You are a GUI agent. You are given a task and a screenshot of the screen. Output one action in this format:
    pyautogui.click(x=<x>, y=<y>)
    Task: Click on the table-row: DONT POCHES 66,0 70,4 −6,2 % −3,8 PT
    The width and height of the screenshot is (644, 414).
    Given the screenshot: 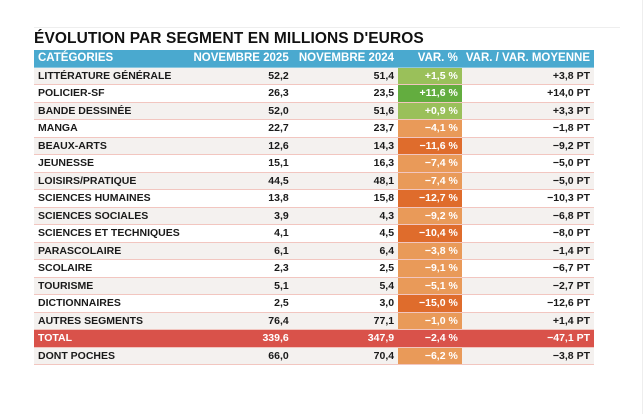 What is the action you would take?
    pyautogui.click(x=314, y=356)
    